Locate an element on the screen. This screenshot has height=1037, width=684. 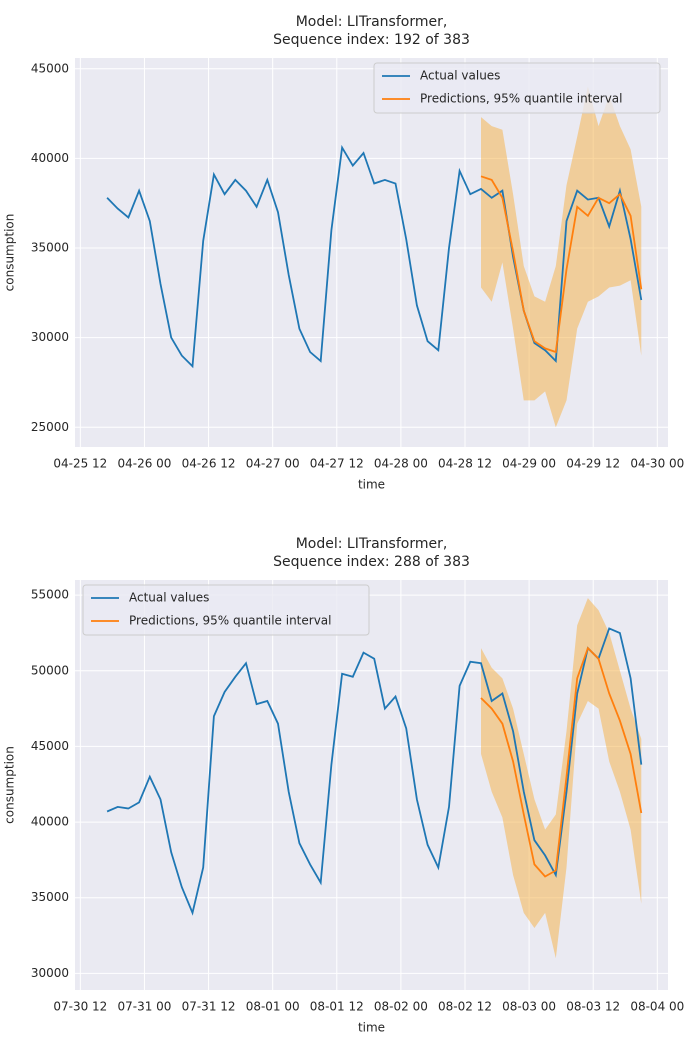
x-tick-label: 04-27 12 is located at coordinates (337, 464).